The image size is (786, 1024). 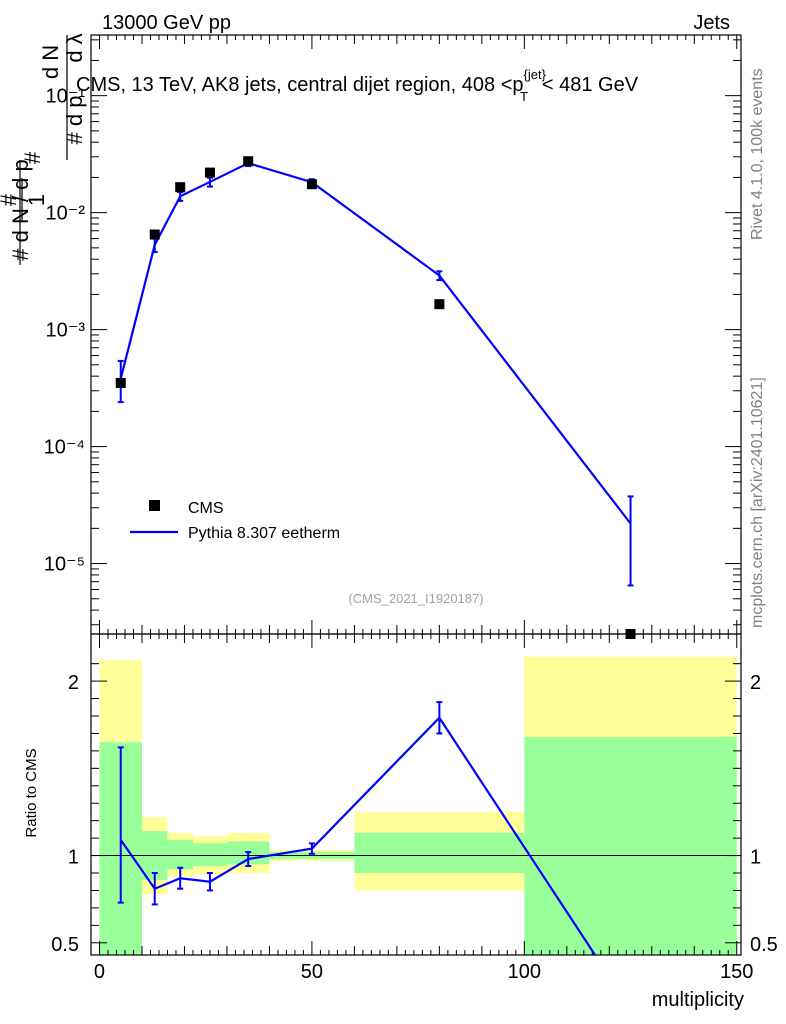 What do you see at coordinates (711, 23) in the screenshot?
I see `category-label: Jets` at bounding box center [711, 23].